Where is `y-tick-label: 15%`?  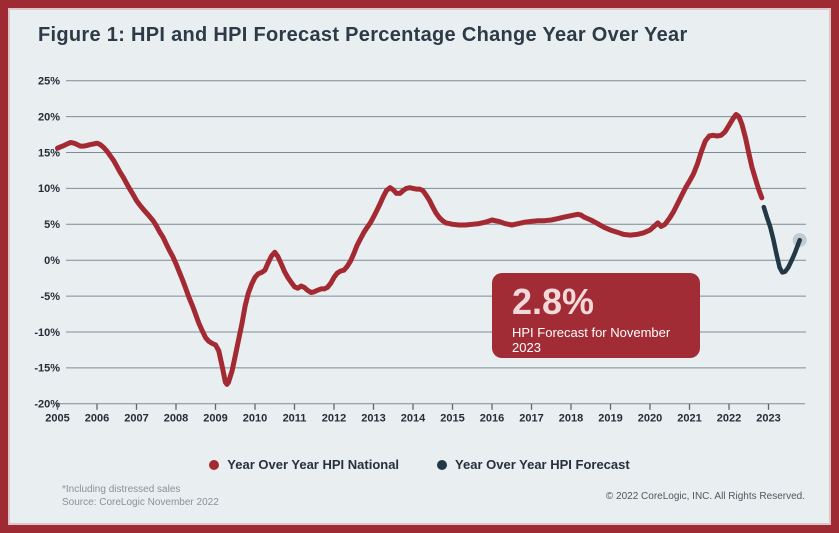 y-tick-label: 15% is located at coordinates (49, 153).